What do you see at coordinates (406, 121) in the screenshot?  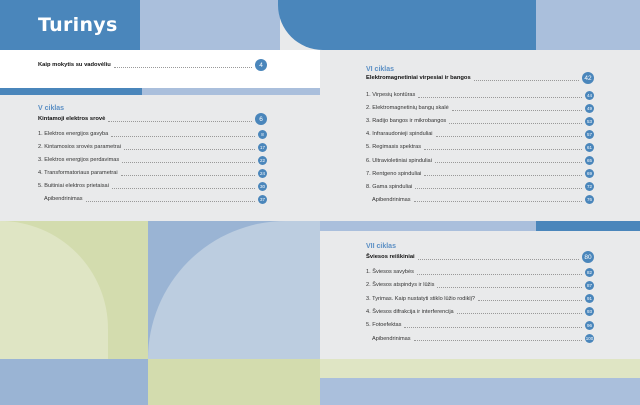 I see `entry-label: 3. Radijo bangos ir mikrobangos` at bounding box center [406, 121].